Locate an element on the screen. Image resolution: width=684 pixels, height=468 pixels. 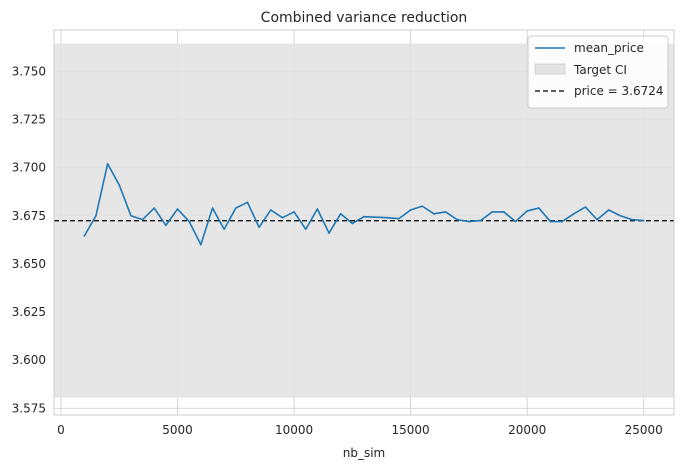
legend-box is located at coordinates (598, 72).